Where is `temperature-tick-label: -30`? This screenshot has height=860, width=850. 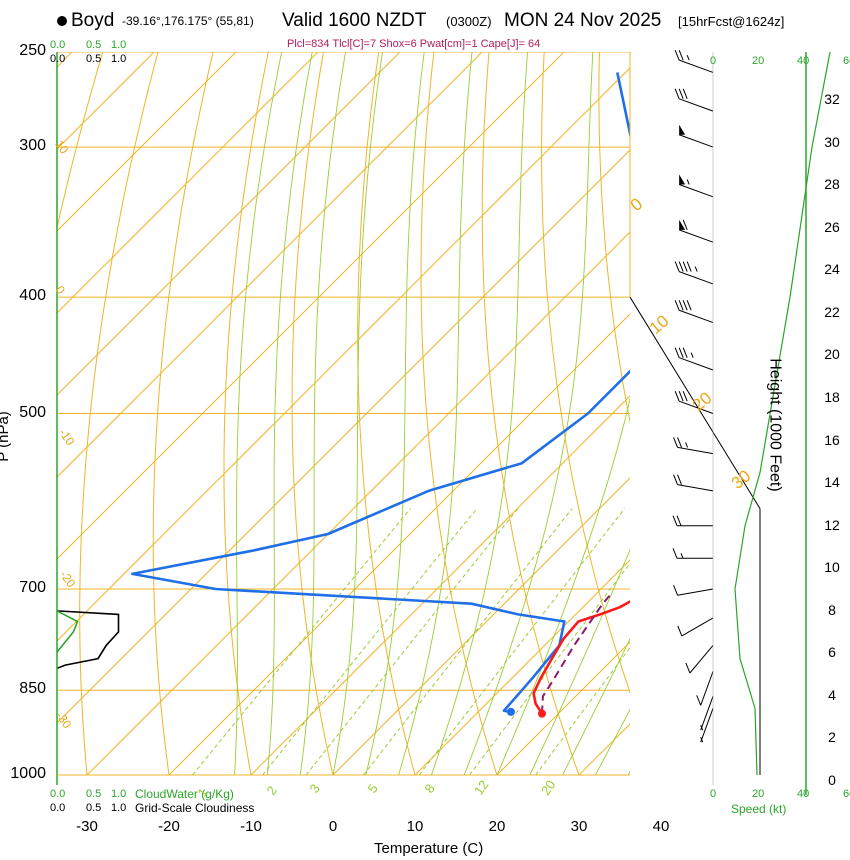 temperature-tick-label: -30 is located at coordinates (87, 826).